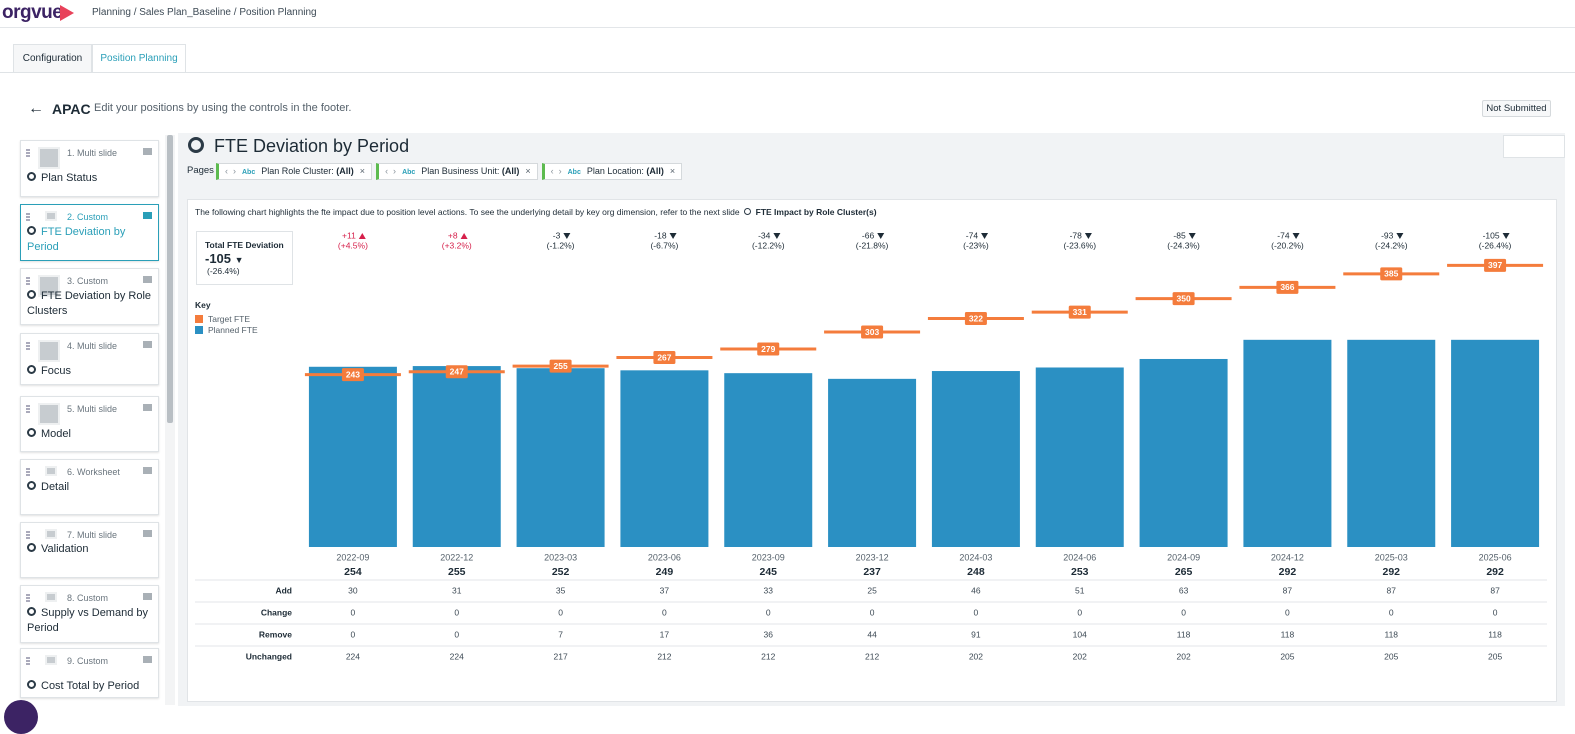  Describe the element at coordinates (55, 487) in the screenshot. I see `slide-title-text: Detail` at that location.